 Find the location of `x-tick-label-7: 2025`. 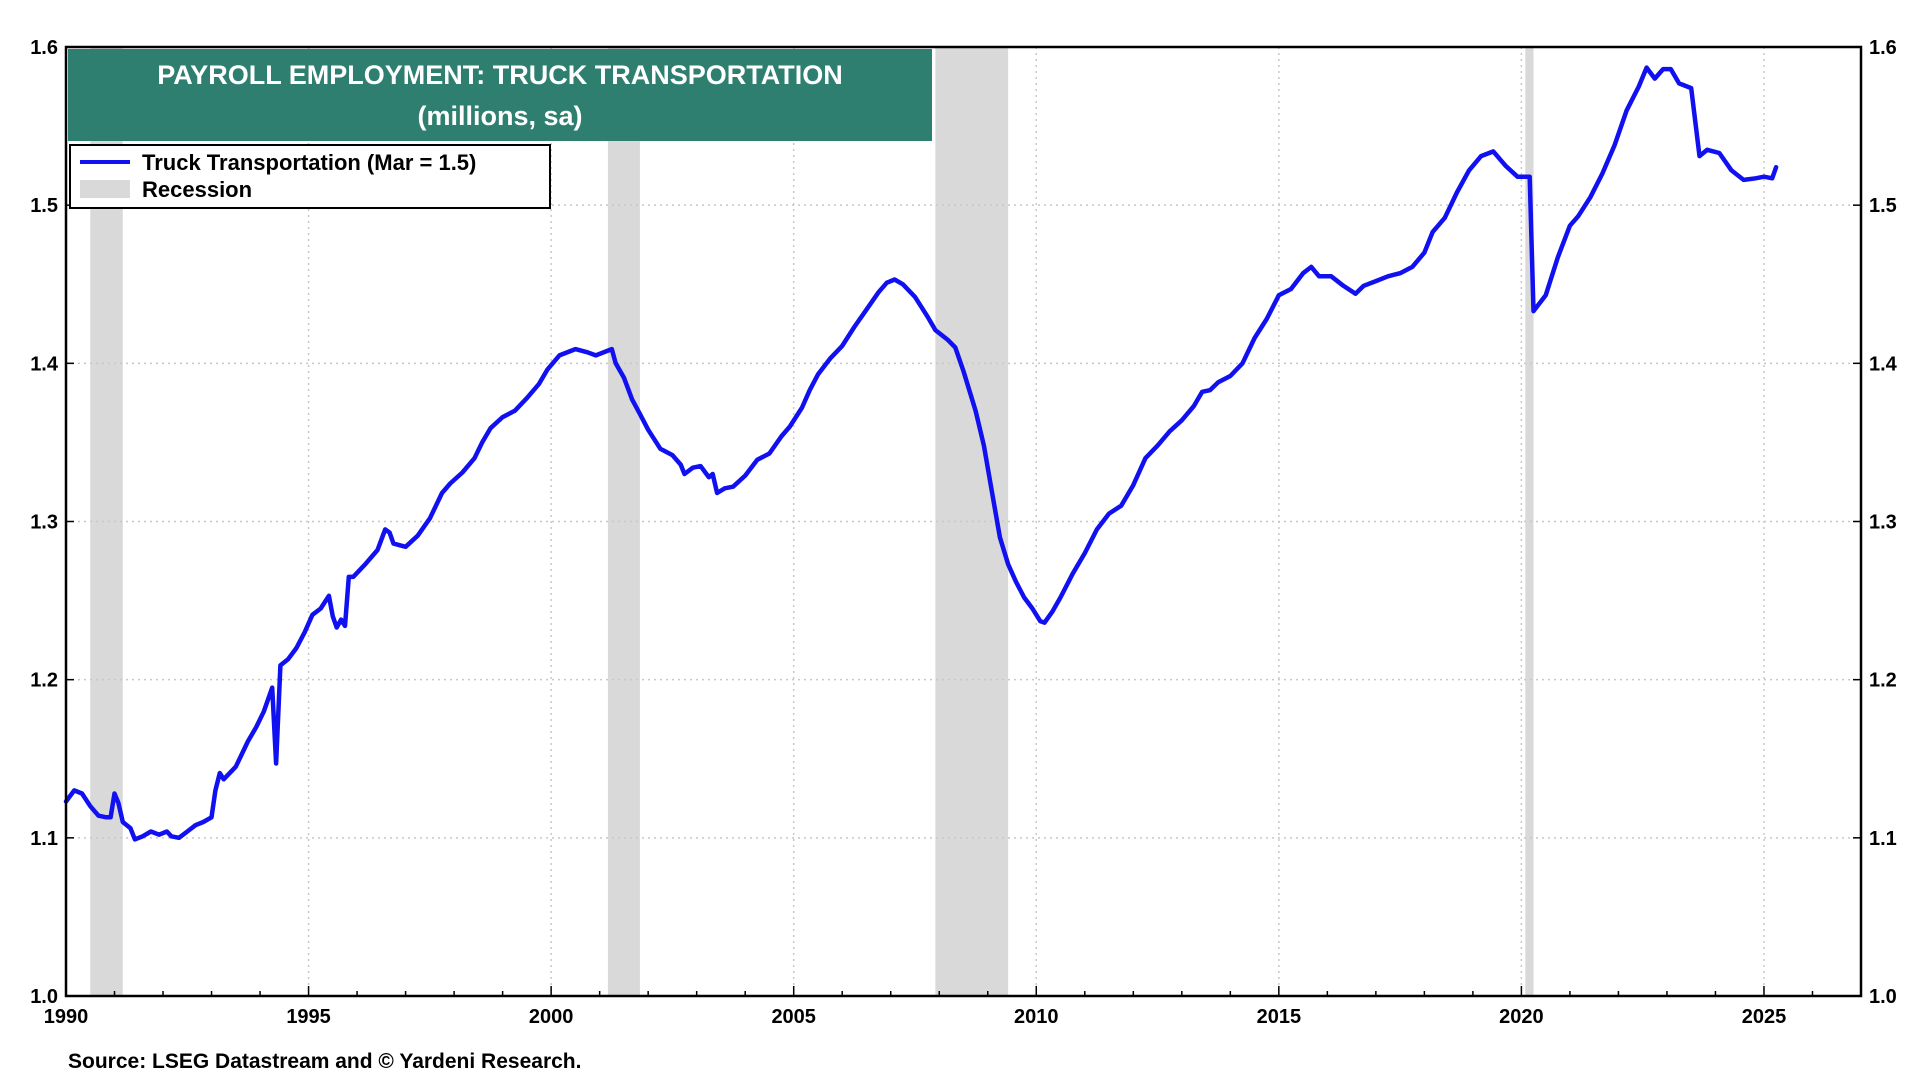

x-tick-label-7: 2025 is located at coordinates (1764, 1017).